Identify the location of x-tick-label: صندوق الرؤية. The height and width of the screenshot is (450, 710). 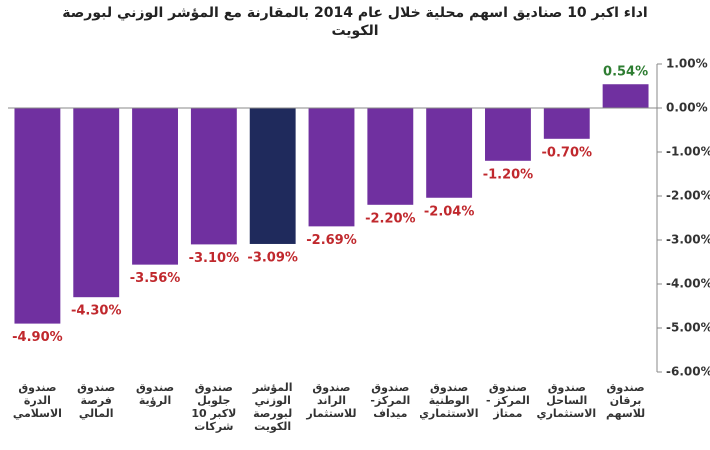
(155, 394).